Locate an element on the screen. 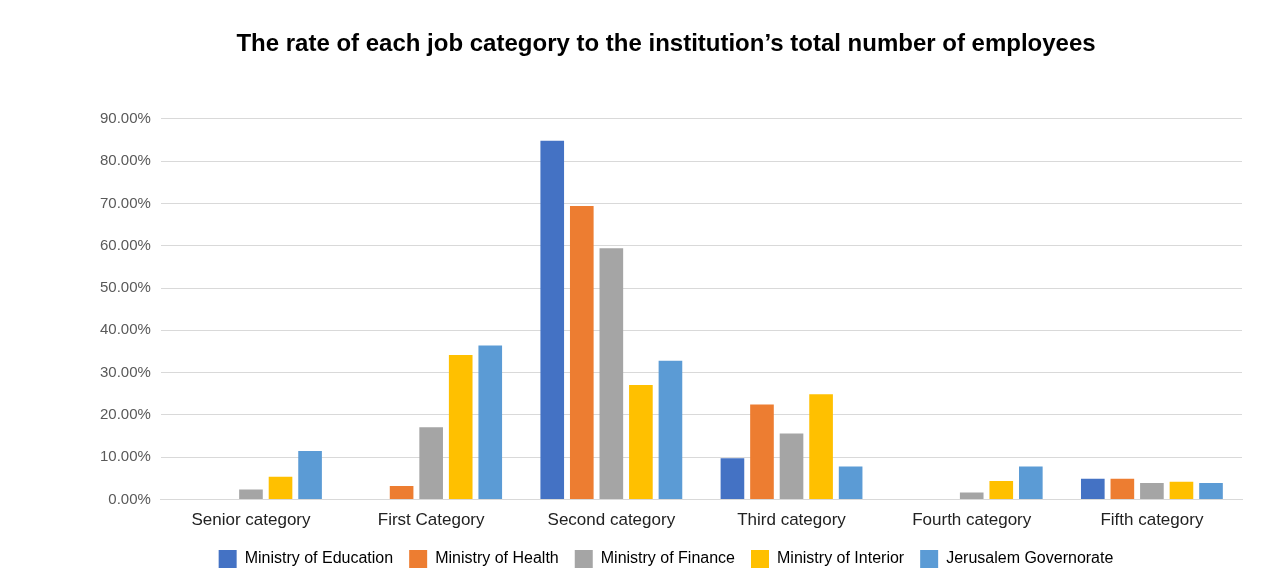 The height and width of the screenshot is (583, 1282). x-tick-label: Second category is located at coordinates (611, 520).